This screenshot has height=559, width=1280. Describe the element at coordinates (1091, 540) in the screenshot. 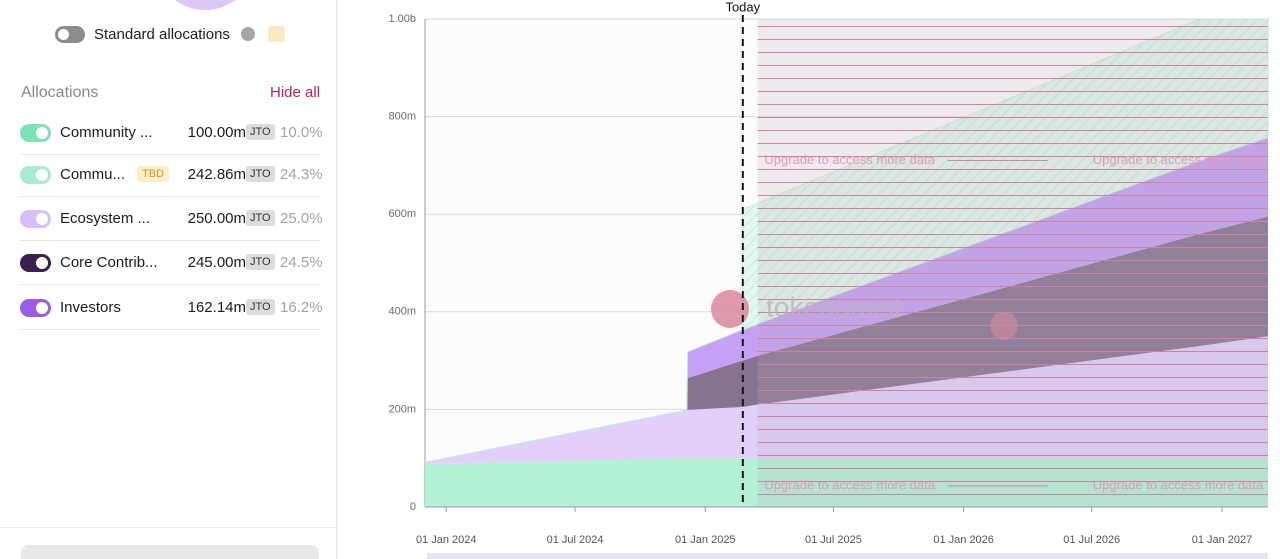

I see `x-tick-label: 01 Jul 2026` at that location.